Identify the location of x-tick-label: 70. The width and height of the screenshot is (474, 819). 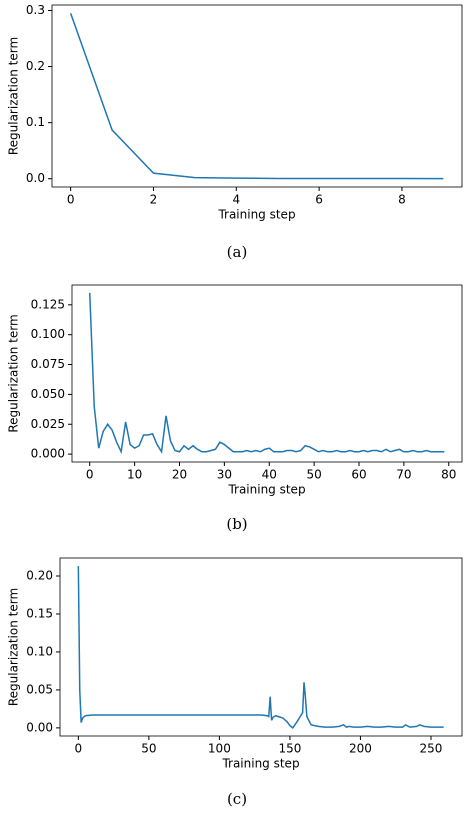
(403, 475).